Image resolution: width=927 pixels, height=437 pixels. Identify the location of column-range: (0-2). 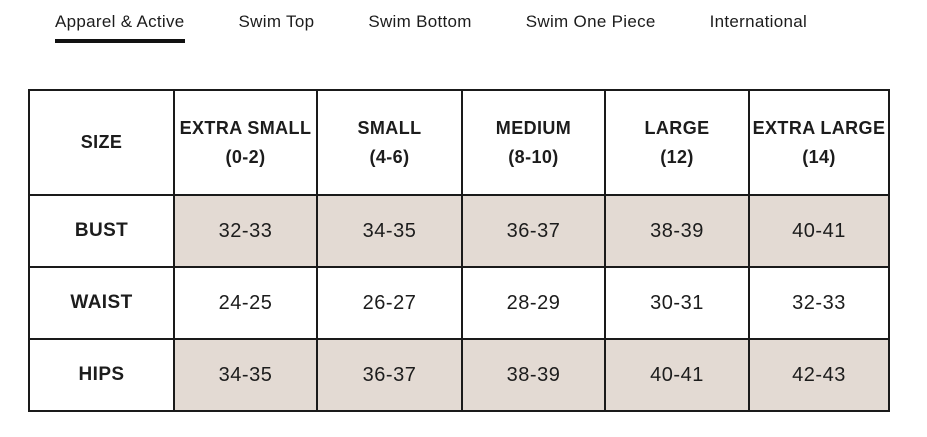
(245, 156).